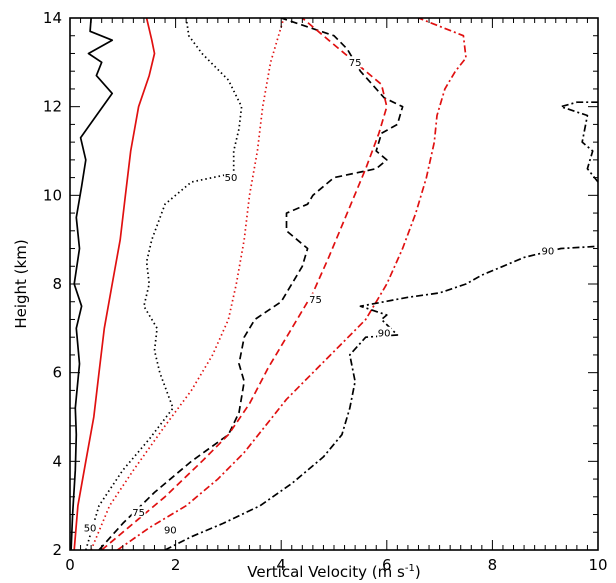 The image size is (616, 583). What do you see at coordinates (597, 565) in the screenshot?
I see `x-tick-label: 10` at bounding box center [597, 565].